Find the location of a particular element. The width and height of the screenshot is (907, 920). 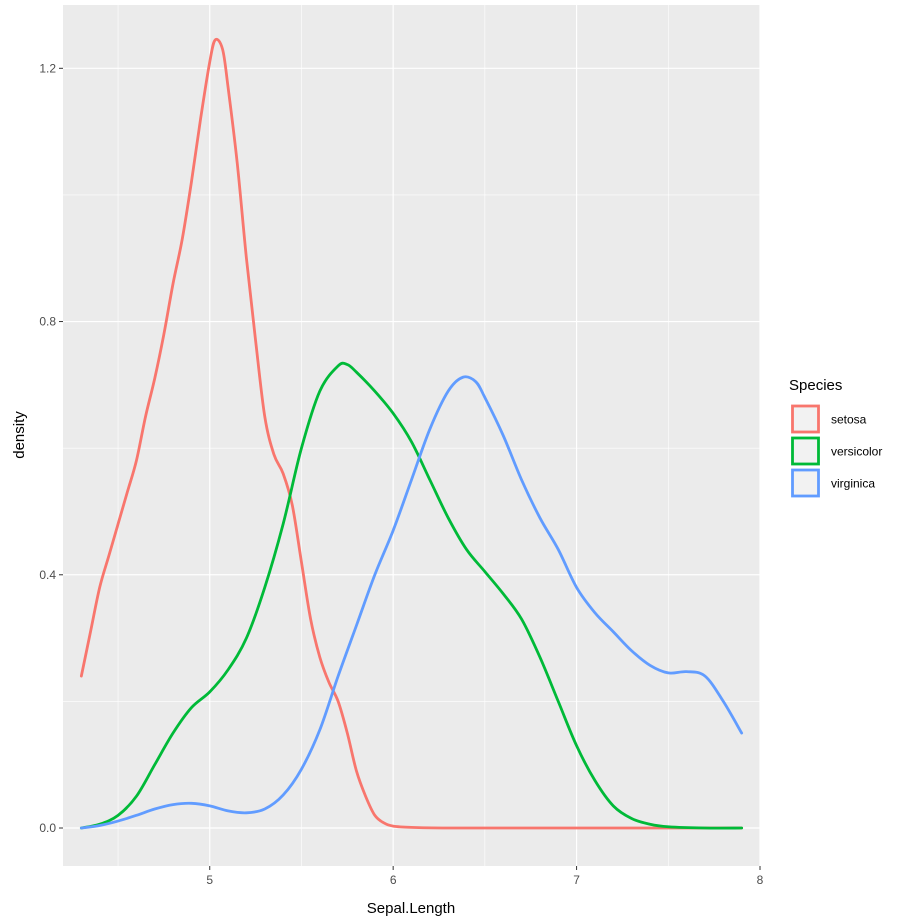

x-axis-title: Sepal.Length is located at coordinates (411, 908).